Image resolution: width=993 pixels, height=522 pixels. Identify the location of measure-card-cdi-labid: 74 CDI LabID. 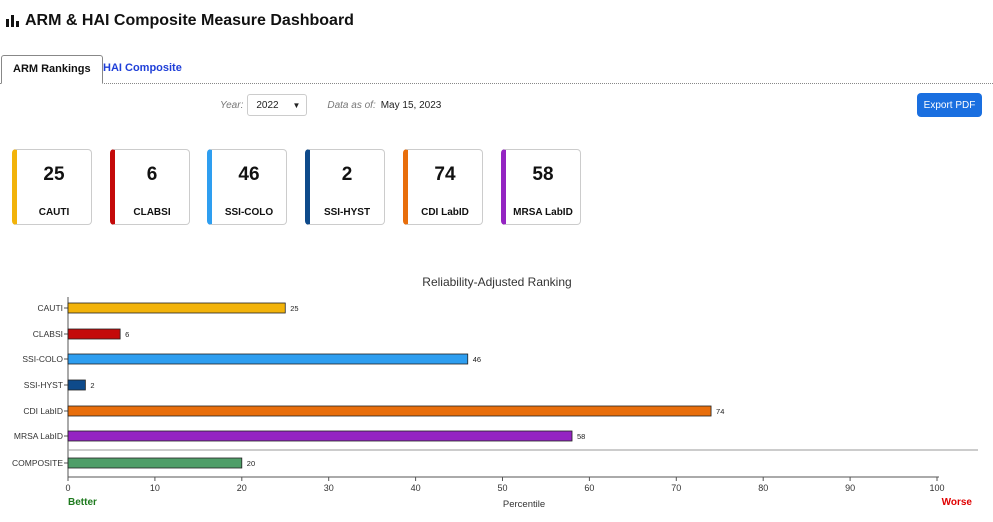
(443, 187).